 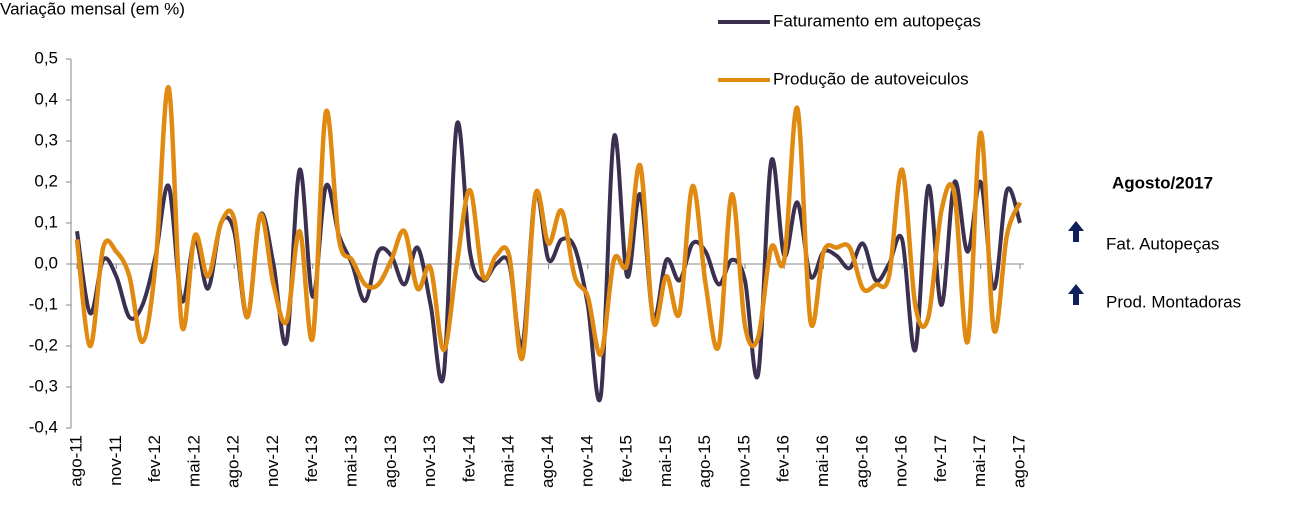 What do you see at coordinates (46, 98) in the screenshot?
I see `y-tick-label: 0,4` at bounding box center [46, 98].